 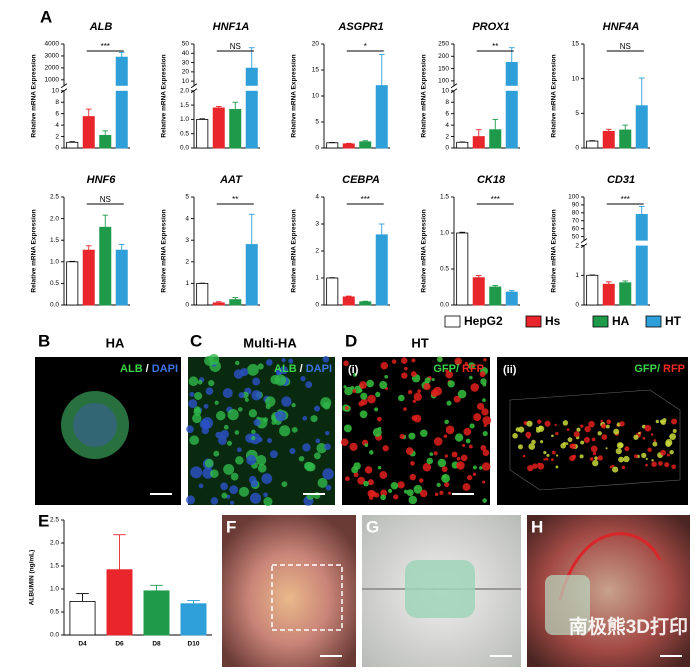 I want to click on significance-label: ***, so click(x=625, y=199).